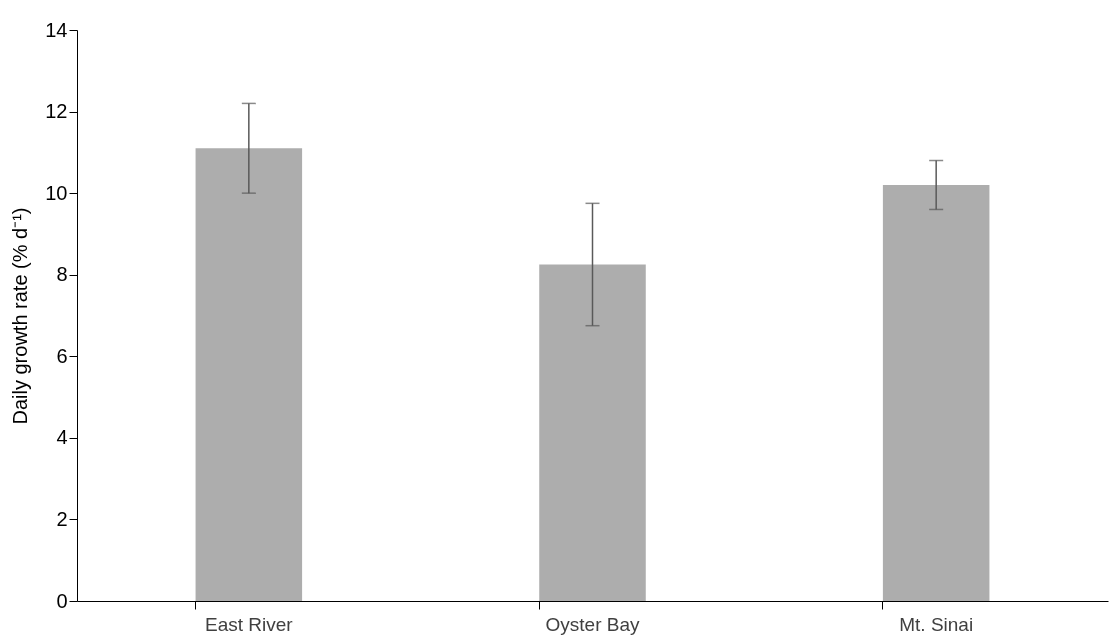 This screenshot has width=1120, height=644. Describe the element at coordinates (20, 316) in the screenshot. I see `y-axis-title: Daily growth rate (% d⁻¹)` at that location.